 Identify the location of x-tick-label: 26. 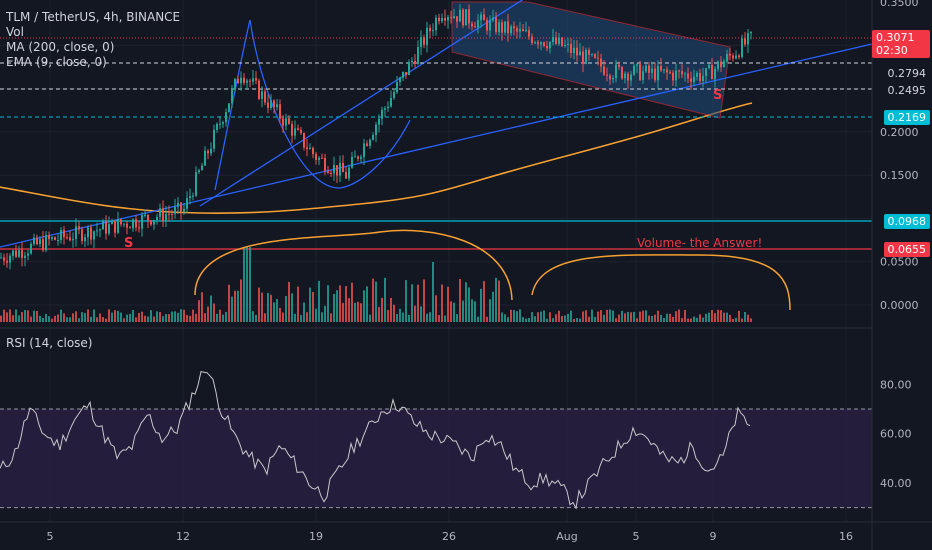
(449, 536).